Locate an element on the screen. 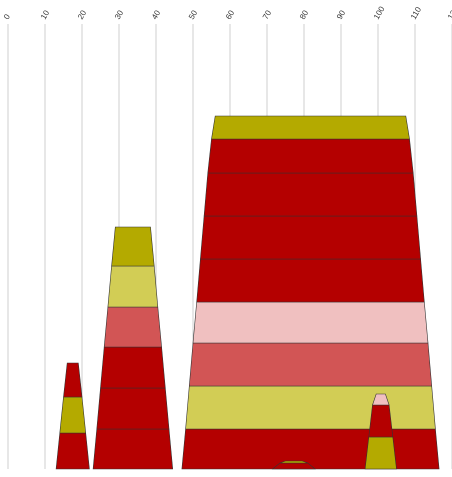  x-tick-label: 80 is located at coordinates (304, 14).